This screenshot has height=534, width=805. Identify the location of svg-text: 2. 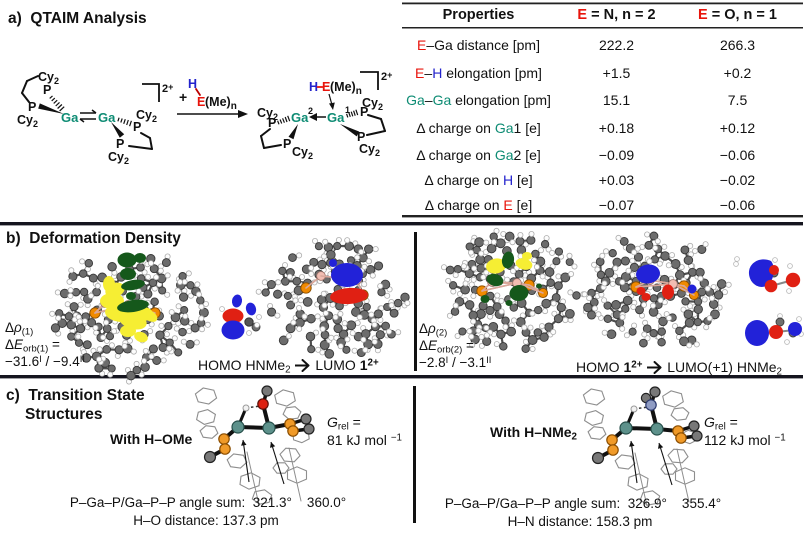
(310, 111).